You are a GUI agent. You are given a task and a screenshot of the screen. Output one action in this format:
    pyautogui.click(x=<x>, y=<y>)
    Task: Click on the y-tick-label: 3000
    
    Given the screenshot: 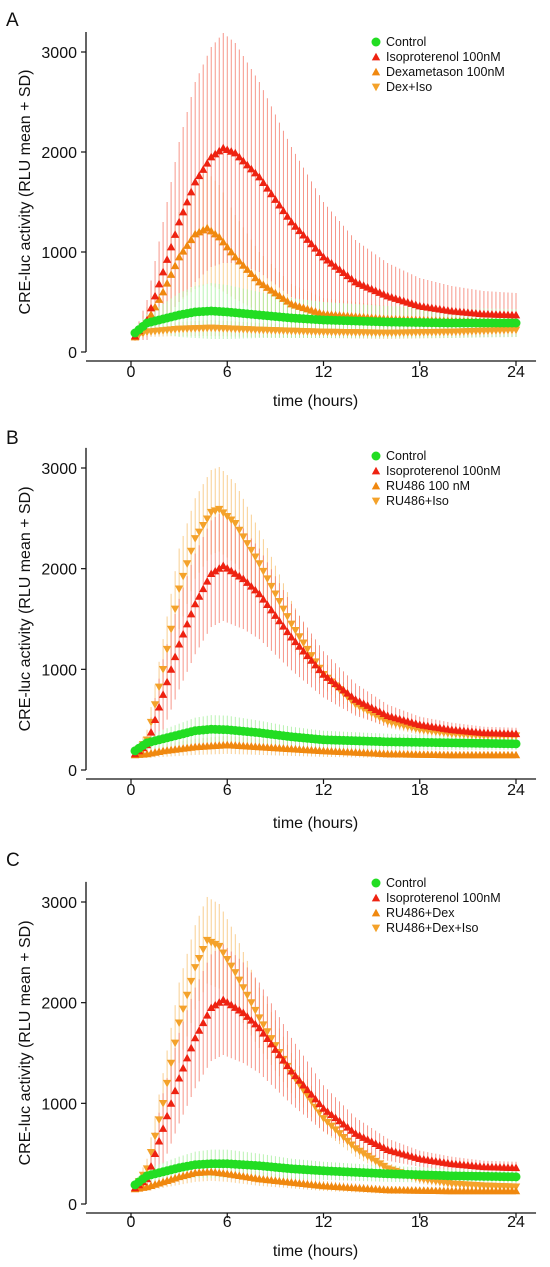 What is the action you would take?
    pyautogui.click(x=59, y=469)
    